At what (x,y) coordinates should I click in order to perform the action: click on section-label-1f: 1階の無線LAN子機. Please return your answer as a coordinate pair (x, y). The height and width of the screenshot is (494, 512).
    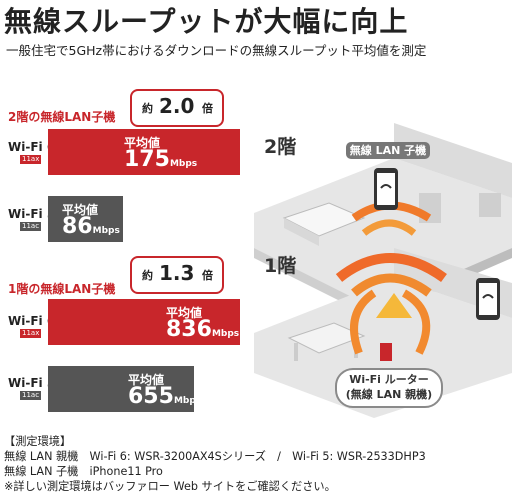
    Looking at the image, I should click on (62, 289).